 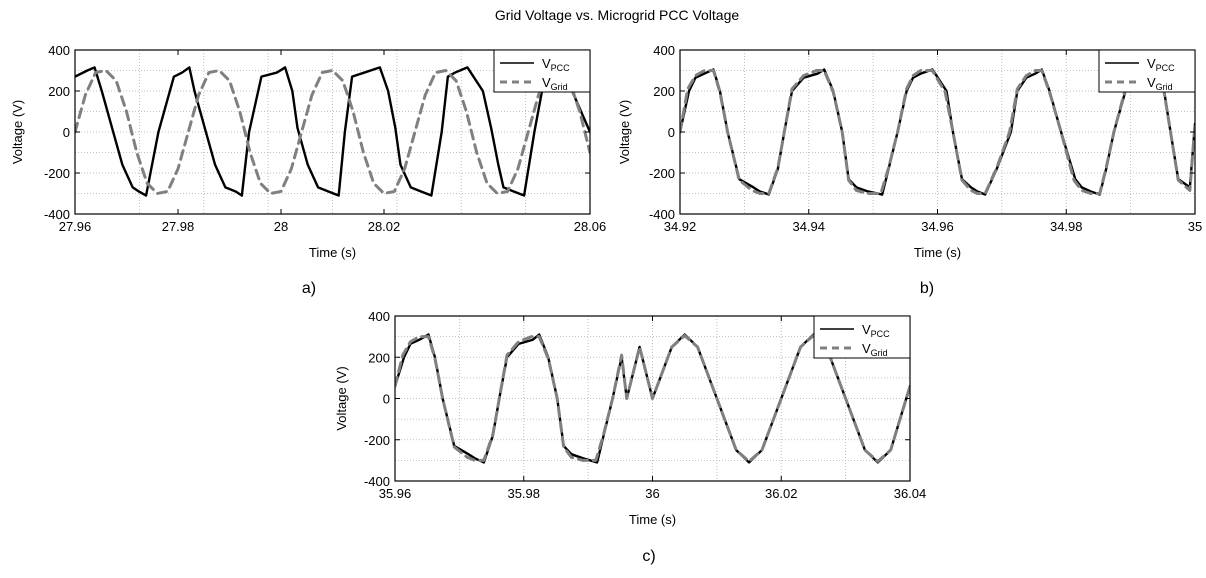 What do you see at coordinates (75, 226) in the screenshot?
I see `x-tick-label: 27.96` at bounding box center [75, 226].